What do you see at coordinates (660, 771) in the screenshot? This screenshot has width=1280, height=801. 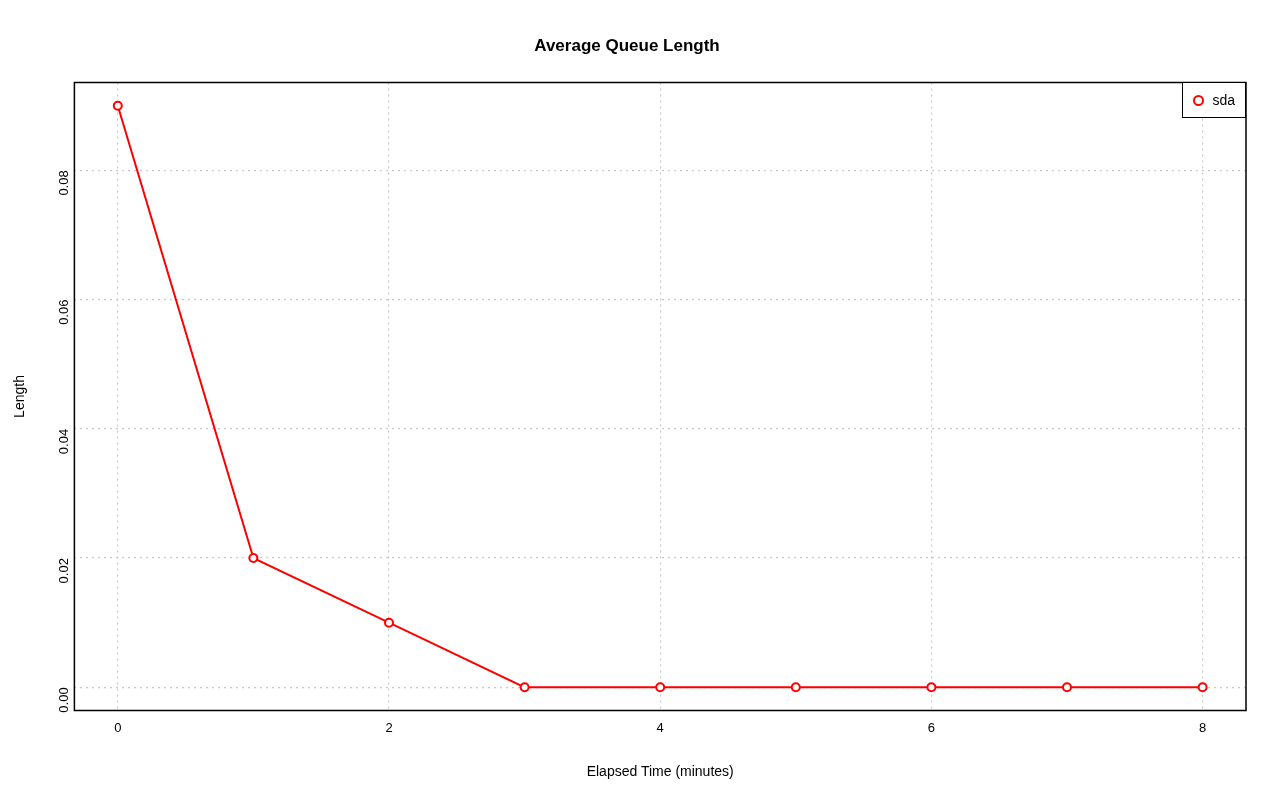 I see `x-axis-title: Elapsed Time (minutes)` at bounding box center [660, 771].